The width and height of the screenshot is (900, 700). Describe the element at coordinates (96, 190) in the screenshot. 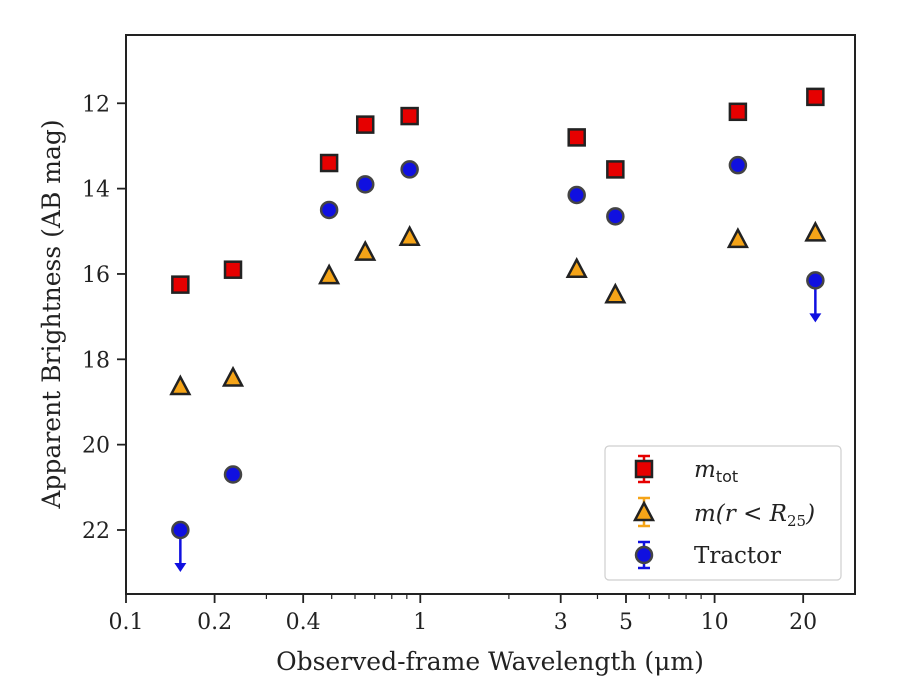

I see `y-tick-label: 14` at that location.